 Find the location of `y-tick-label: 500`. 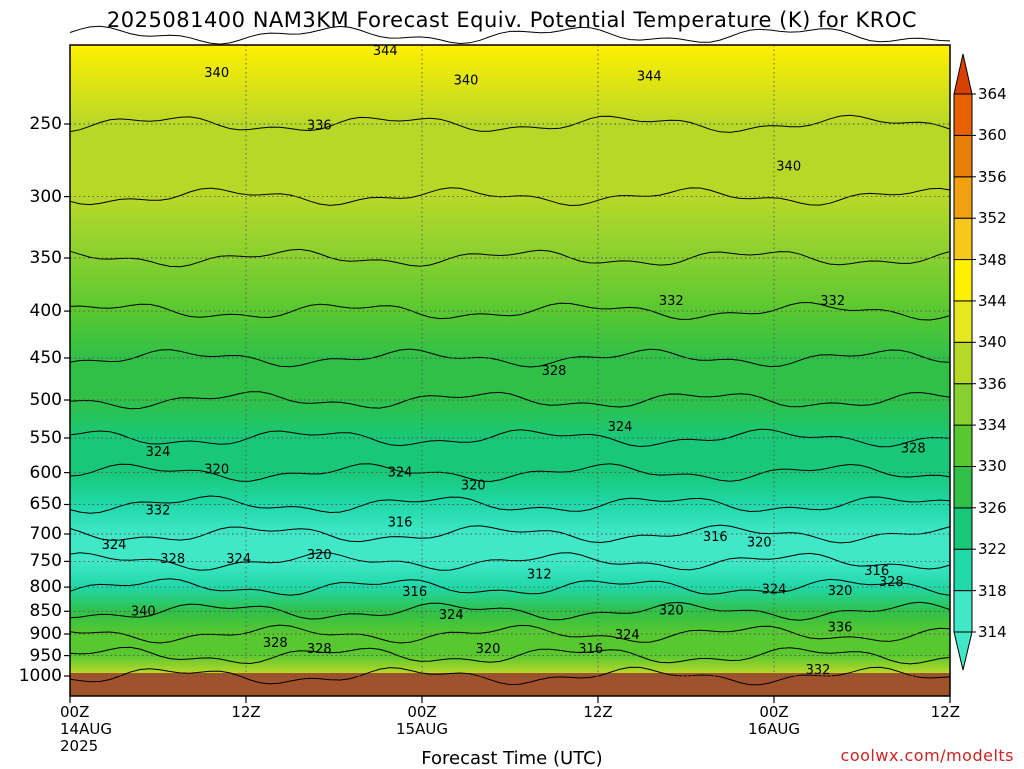

y-tick-label: 500 is located at coordinates (45, 400).